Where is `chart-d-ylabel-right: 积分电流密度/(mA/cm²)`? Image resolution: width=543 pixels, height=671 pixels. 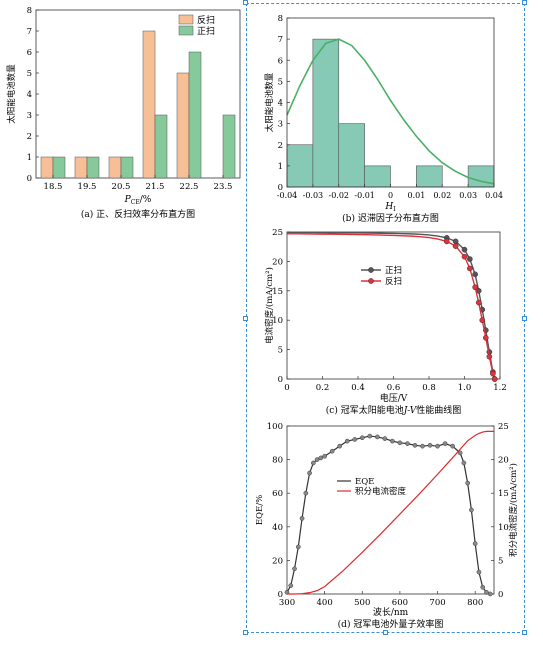 chart-d-ylabel-right: 积分电流密度/(mA/cm²) is located at coordinates (513, 510).